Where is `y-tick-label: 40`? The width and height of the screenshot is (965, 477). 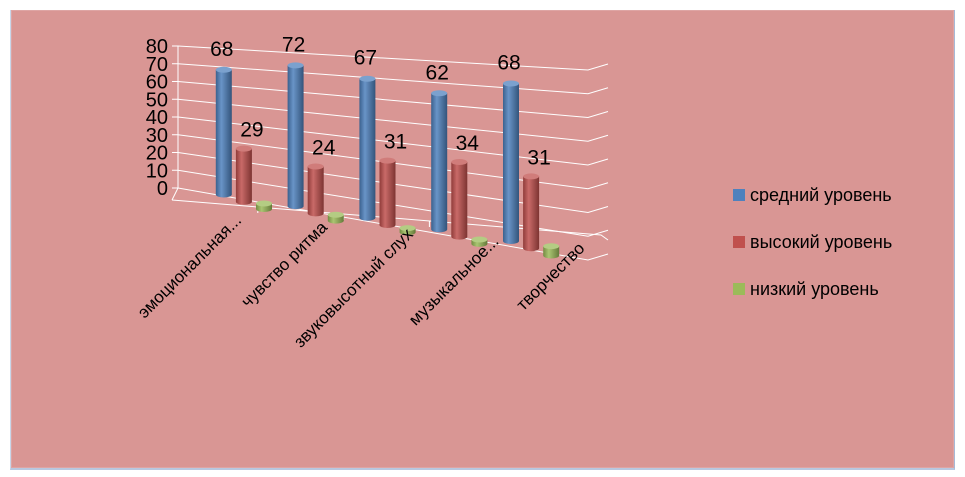 y-tick-label: 40 is located at coordinates (157, 118).